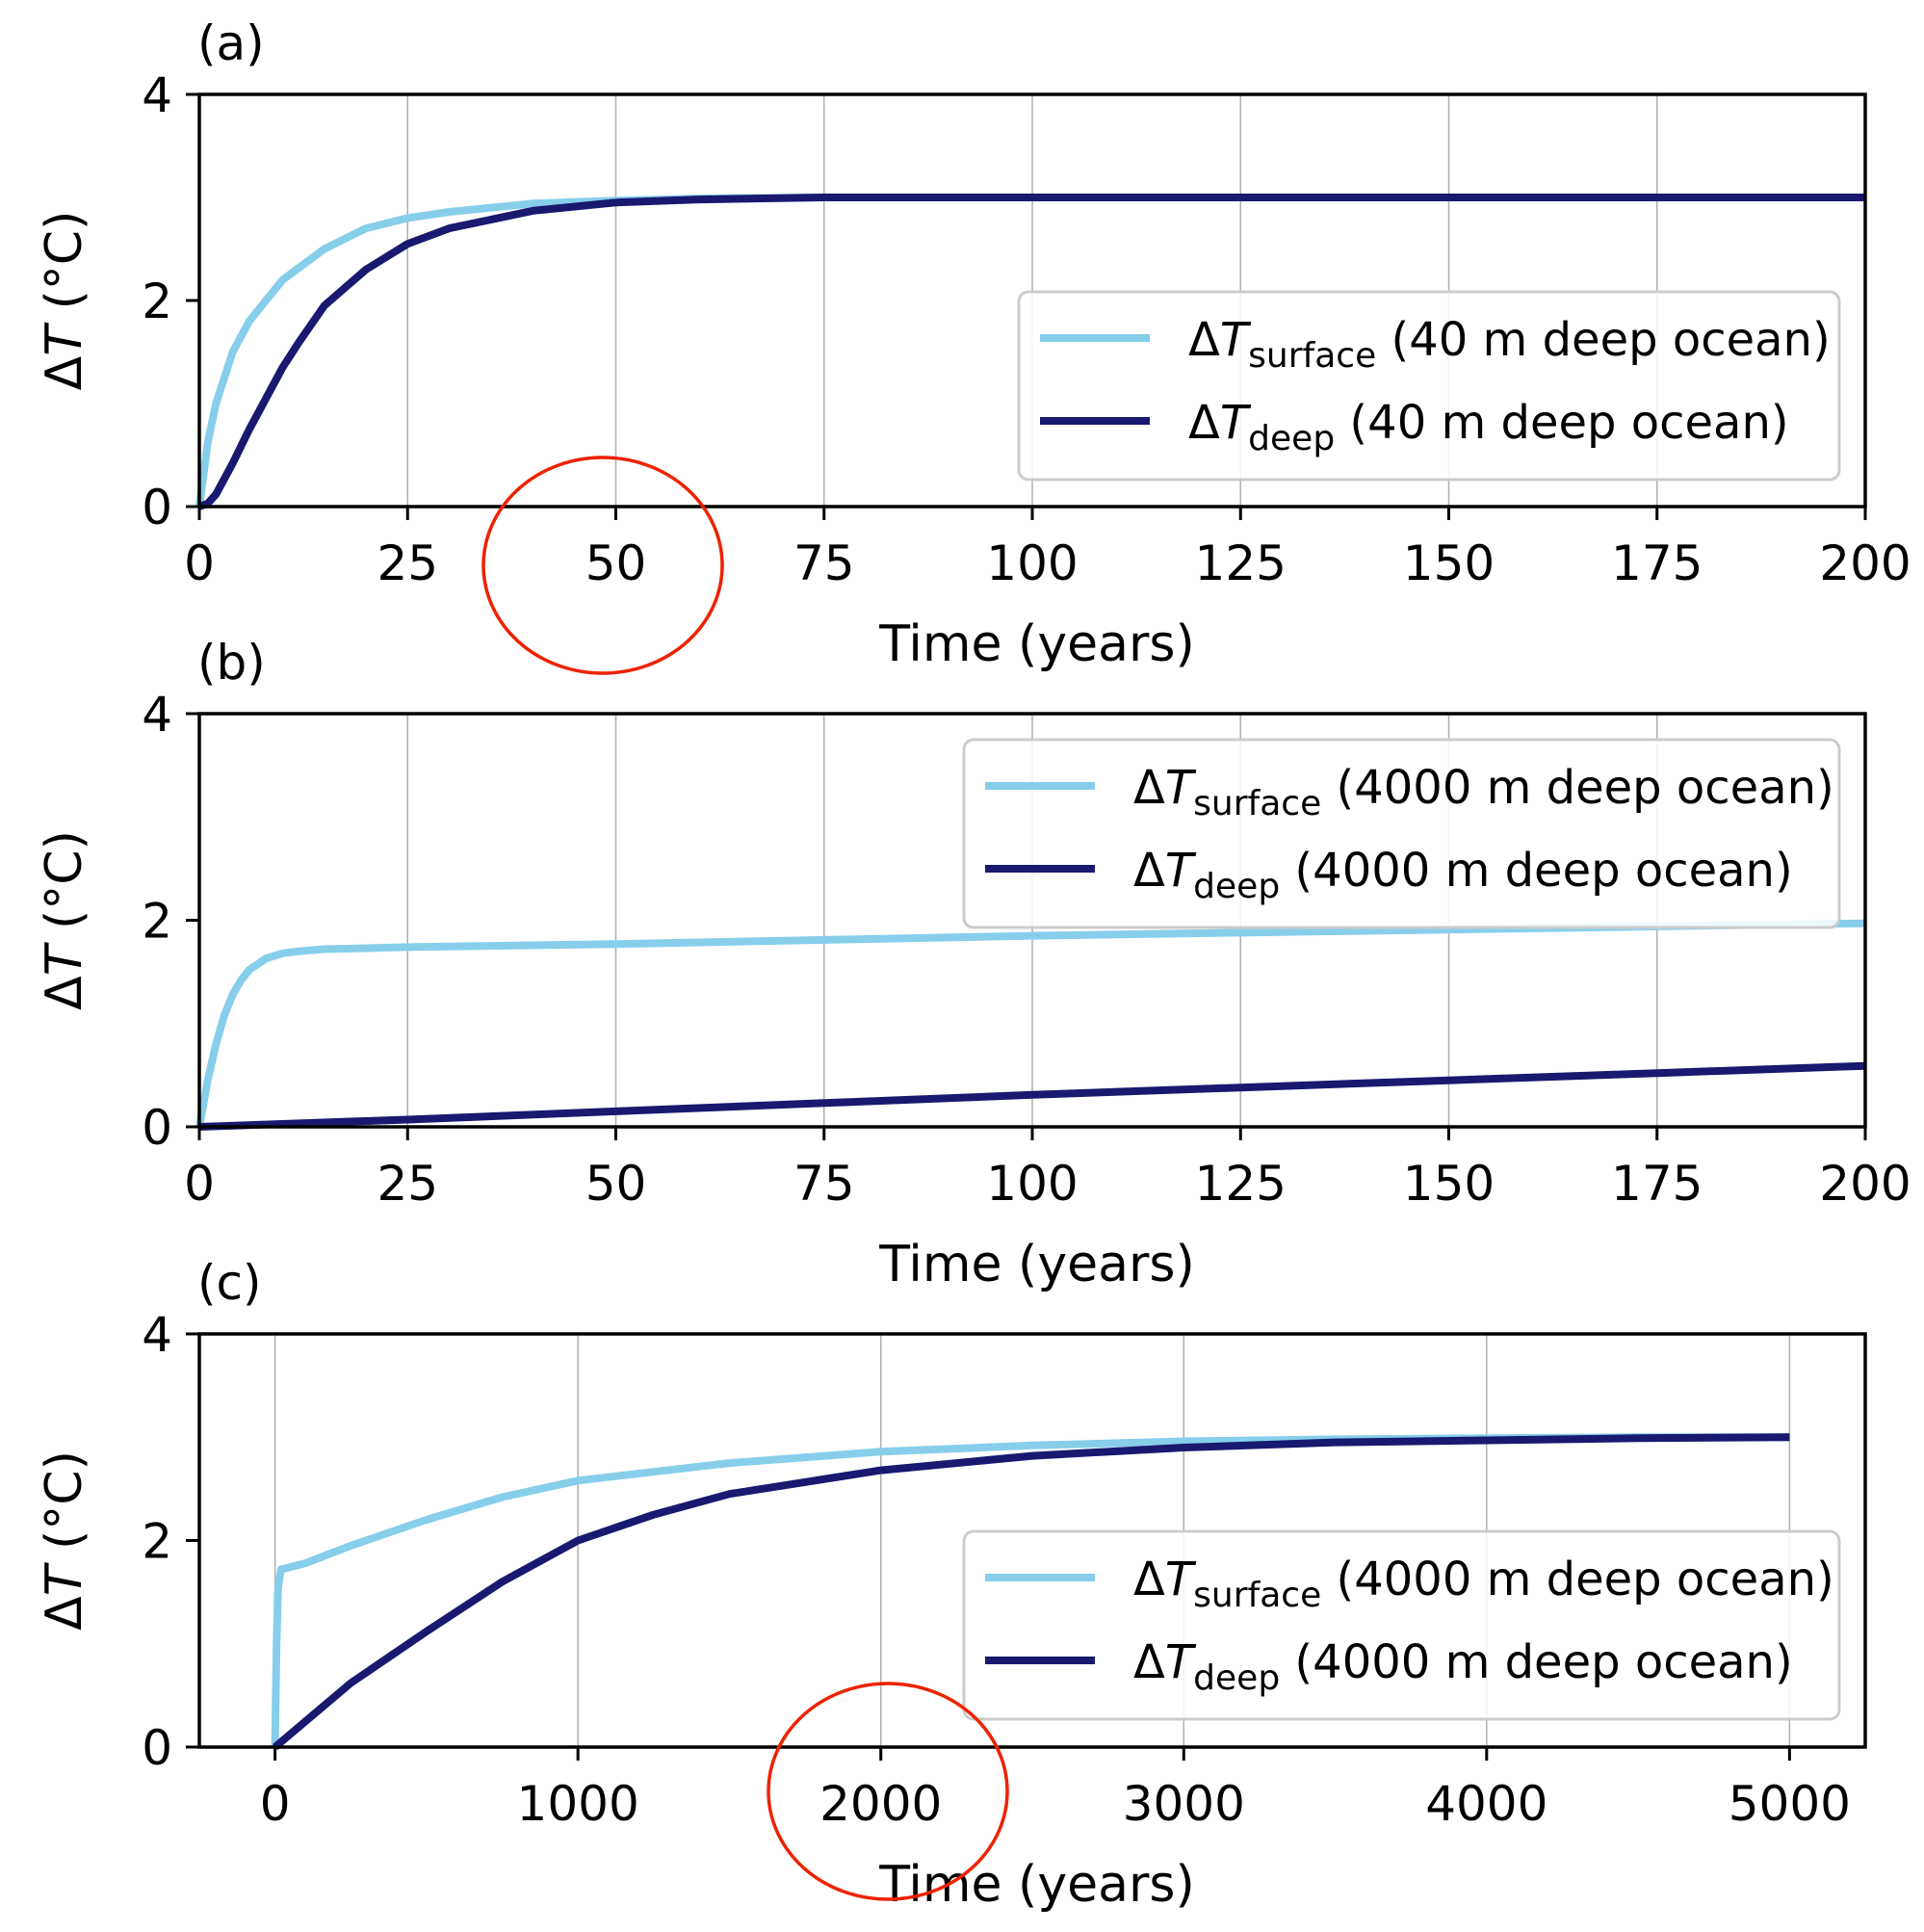 This screenshot has width=1924, height=1932. I want to click on x-tick-label: 2000, so click(880, 1804).